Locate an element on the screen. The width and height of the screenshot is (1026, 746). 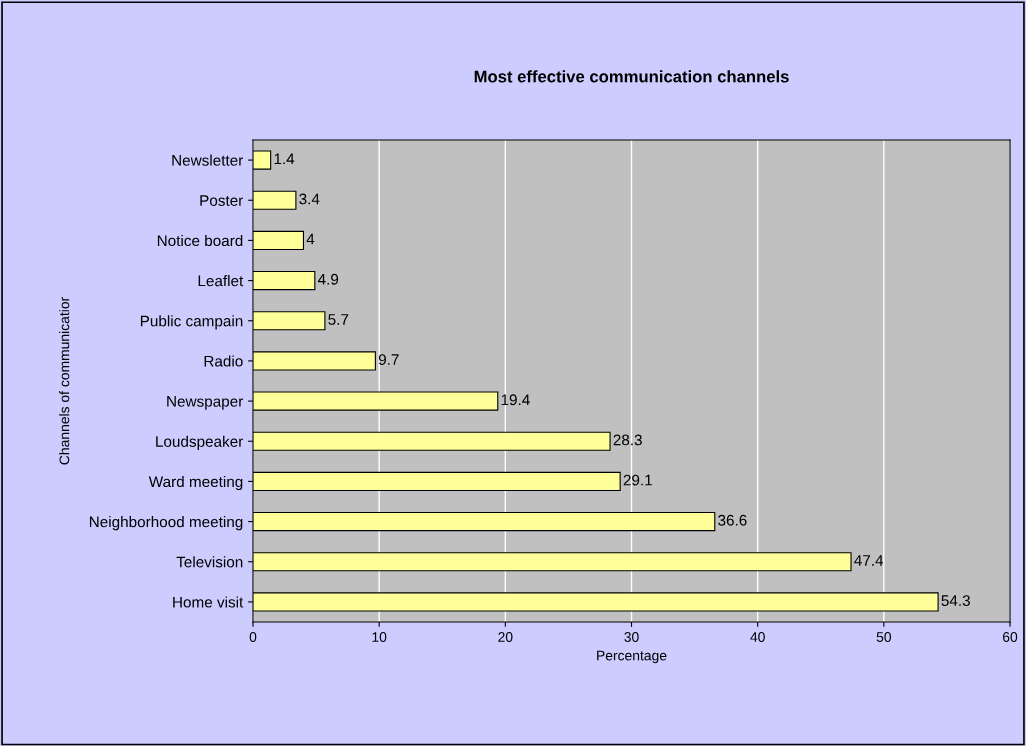
x-tick-label: 50 is located at coordinates (884, 637).